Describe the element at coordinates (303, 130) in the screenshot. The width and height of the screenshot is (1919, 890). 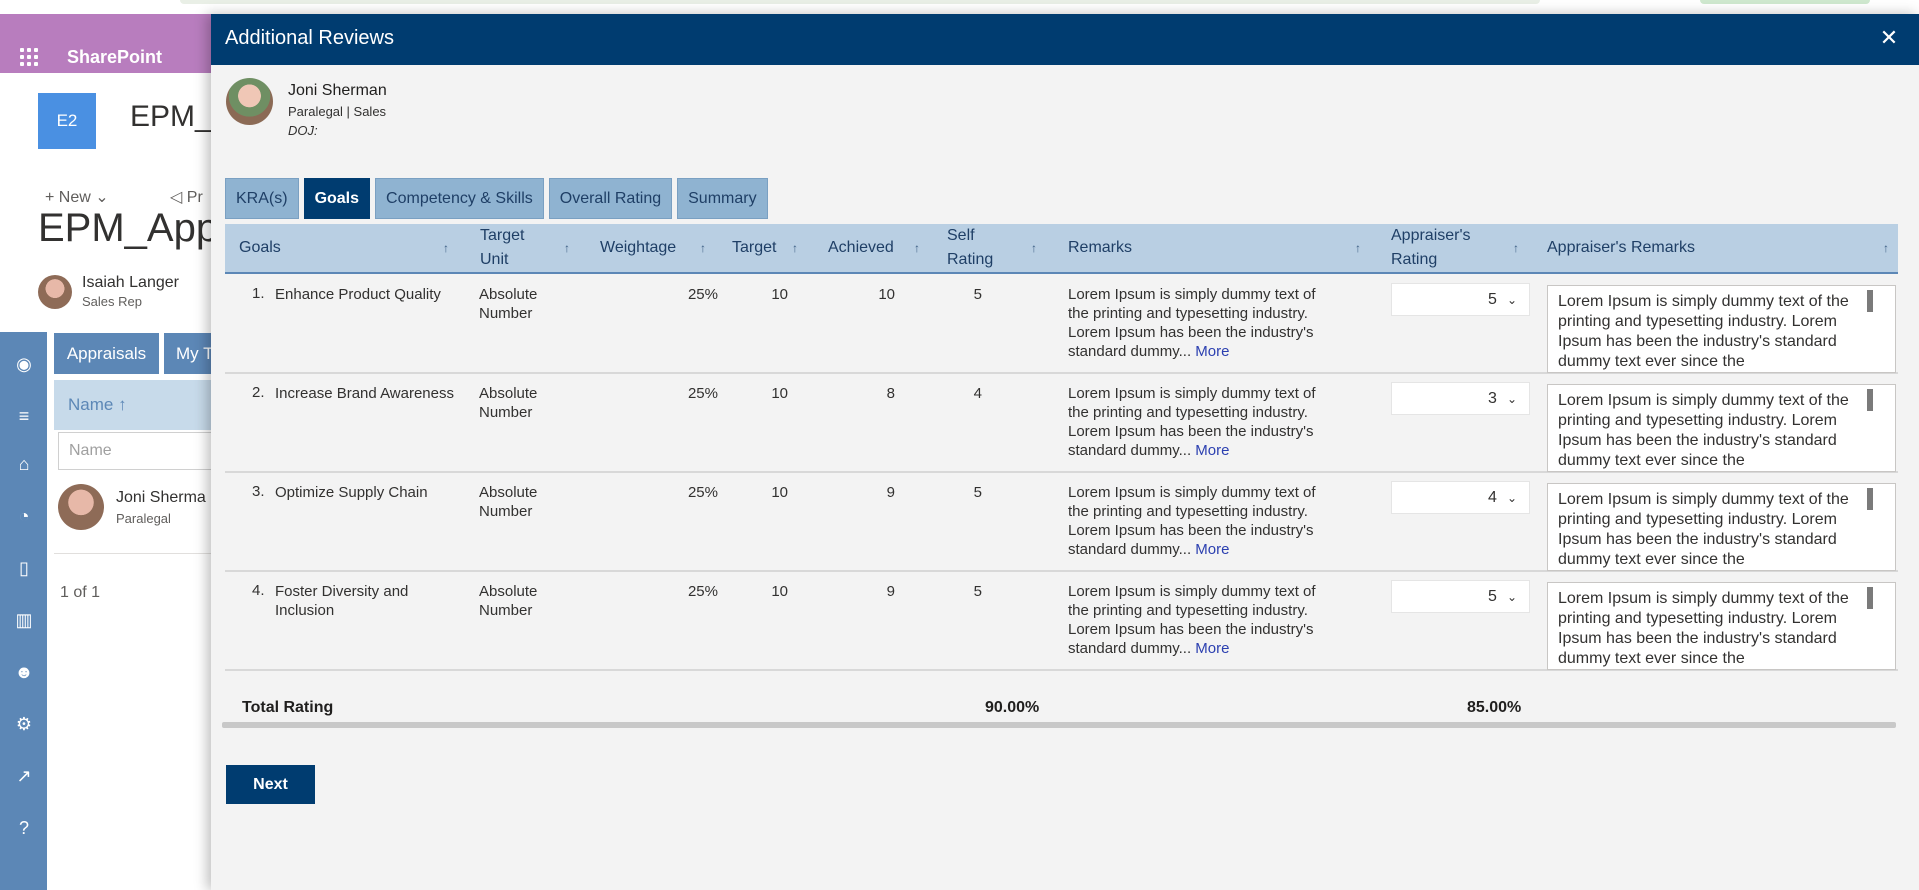
I see `employee-doj: DOJ:` at that location.